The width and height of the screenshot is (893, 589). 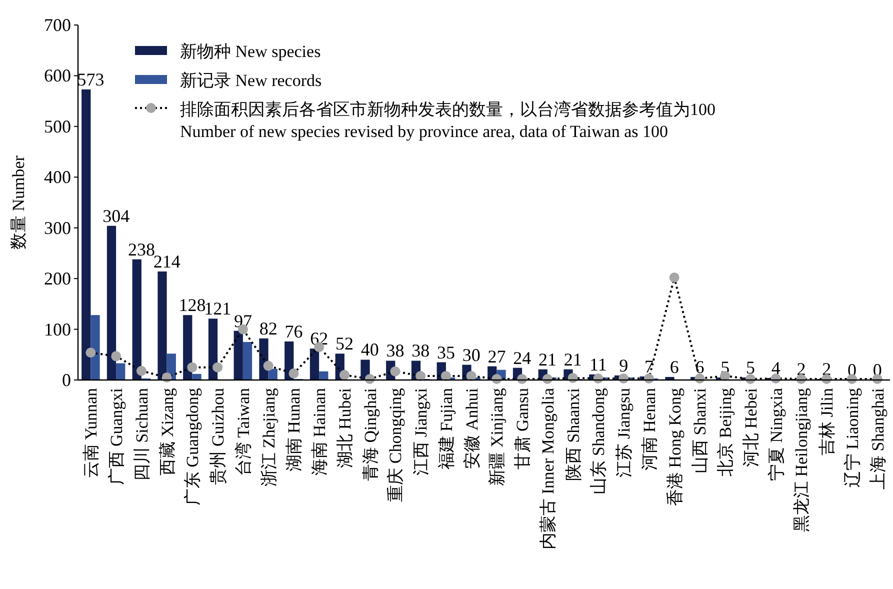 What do you see at coordinates (448, 120) in the screenshot?
I see `legend-label: 排除面积因素后各省区市新物种发表的数量，以台湾省数据参考值为100 Number of new species revised by province area, data of Taiwan as 100` at bounding box center [448, 120].